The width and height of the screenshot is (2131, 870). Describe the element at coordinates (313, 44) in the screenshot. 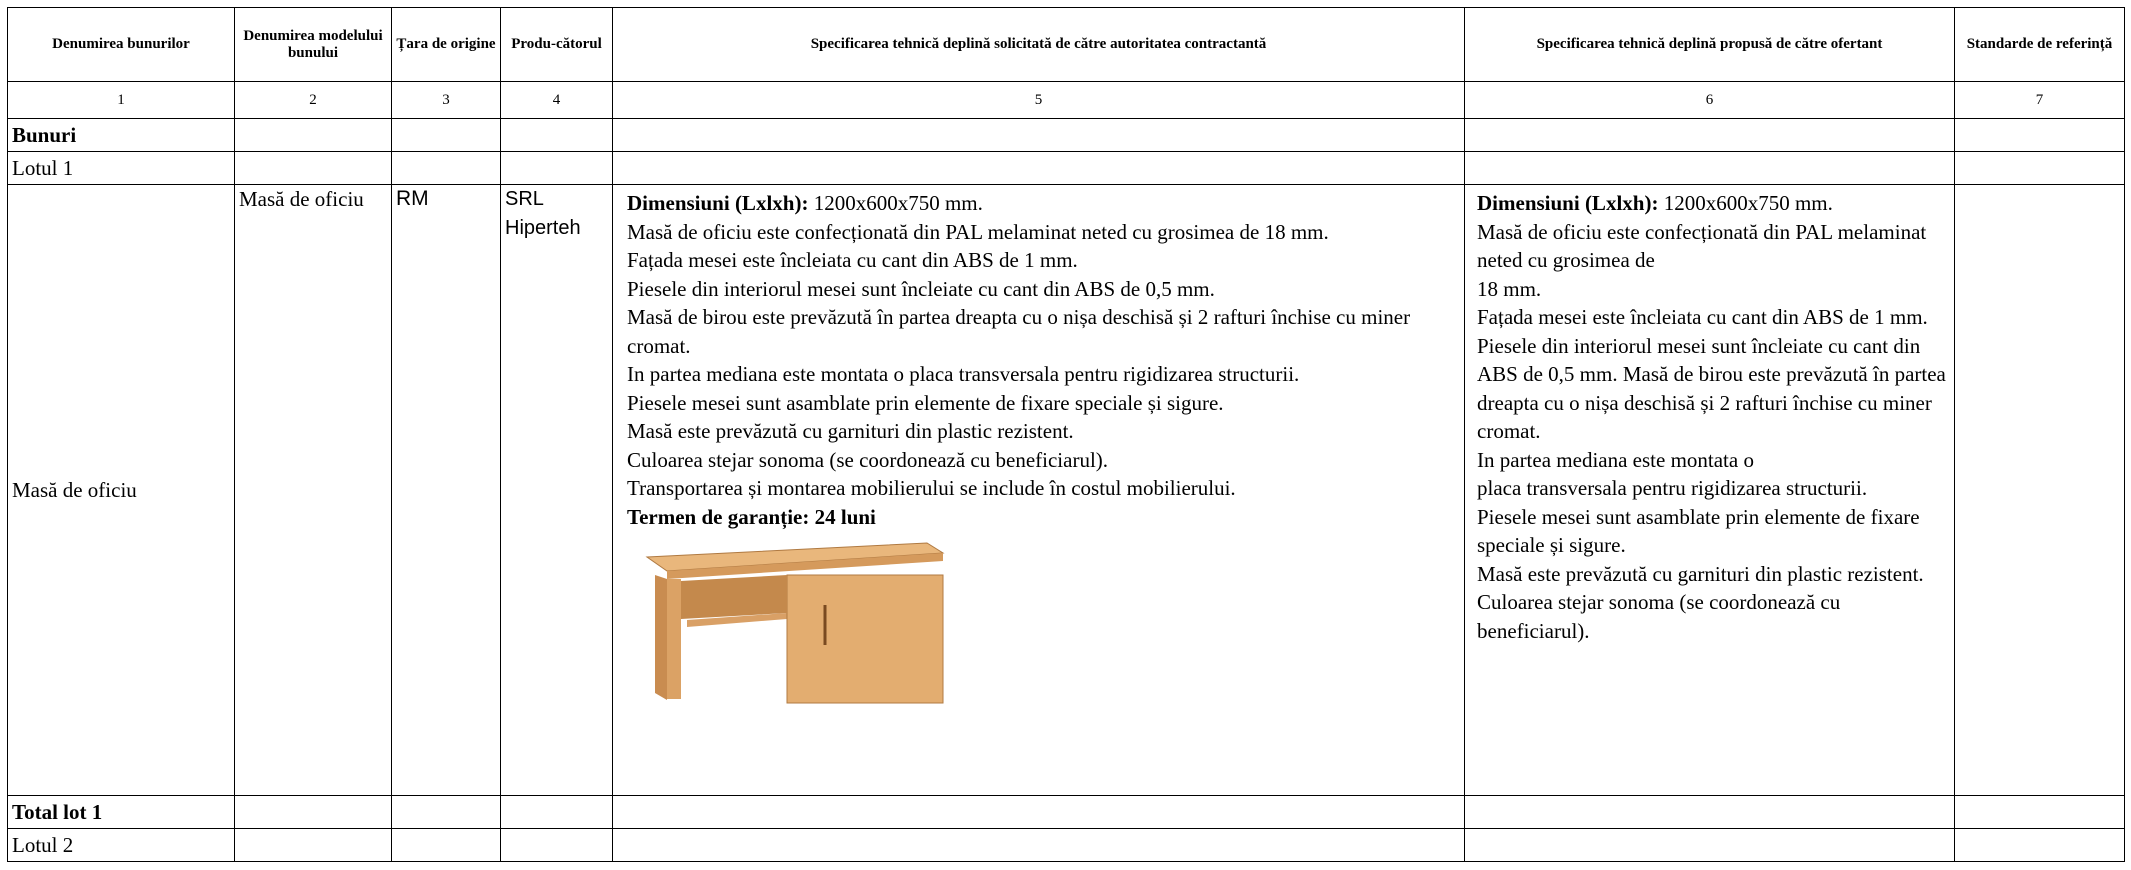

I see `column-header: Denumirea modelului bunului` at that location.